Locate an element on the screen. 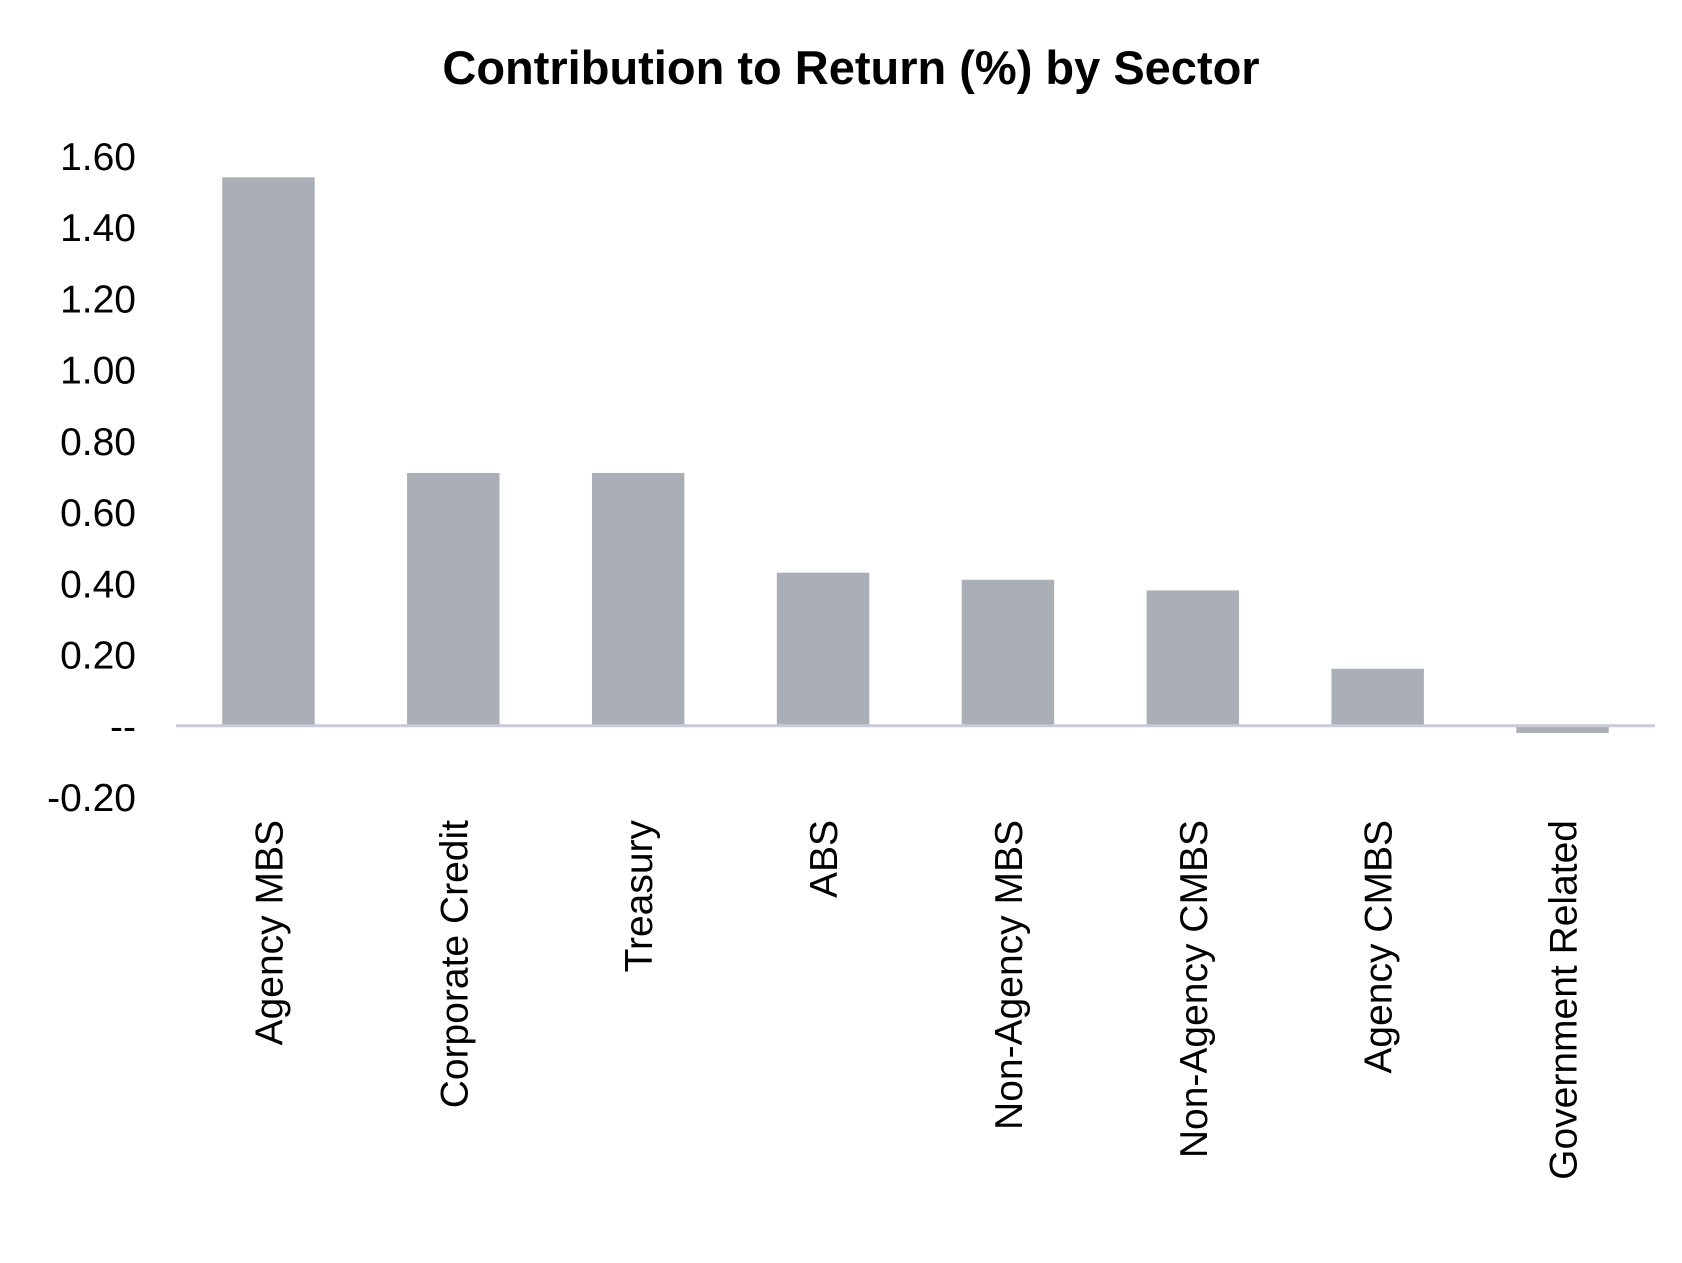 This screenshot has height=1263, width=1682. y-tick-label: 0.60 is located at coordinates (98, 513).